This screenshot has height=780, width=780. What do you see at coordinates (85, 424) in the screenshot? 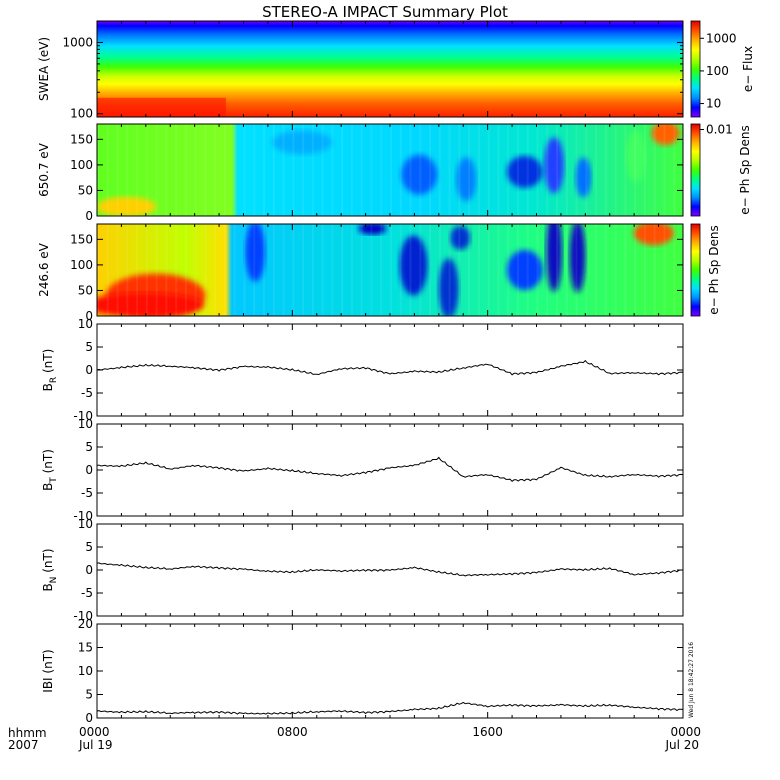
I see `bt-ytick-label: 10` at bounding box center [85, 424].